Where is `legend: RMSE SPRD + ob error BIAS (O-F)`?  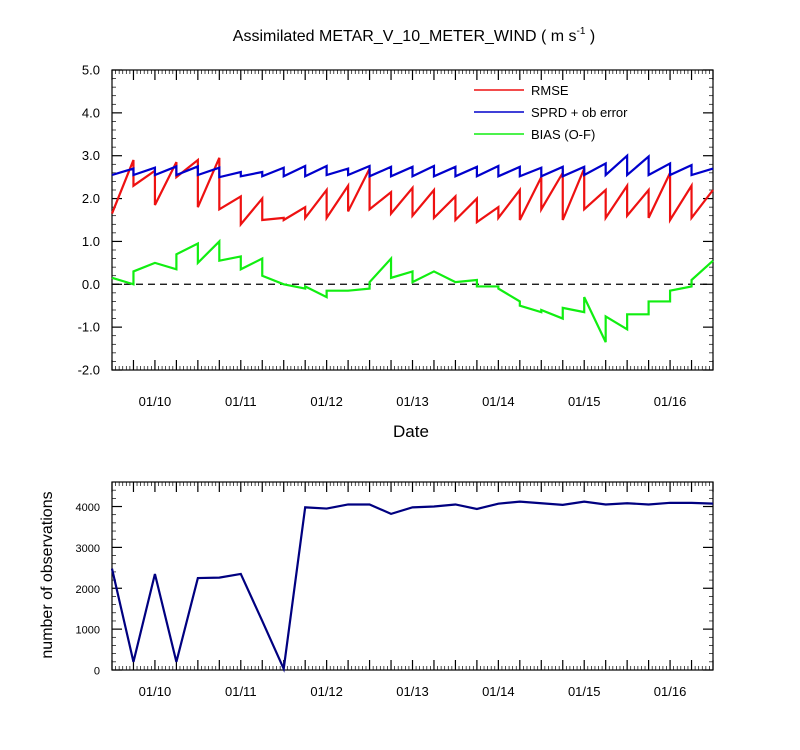 legend: RMSE SPRD + ob error BIAS (O-F) is located at coordinates (551, 112).